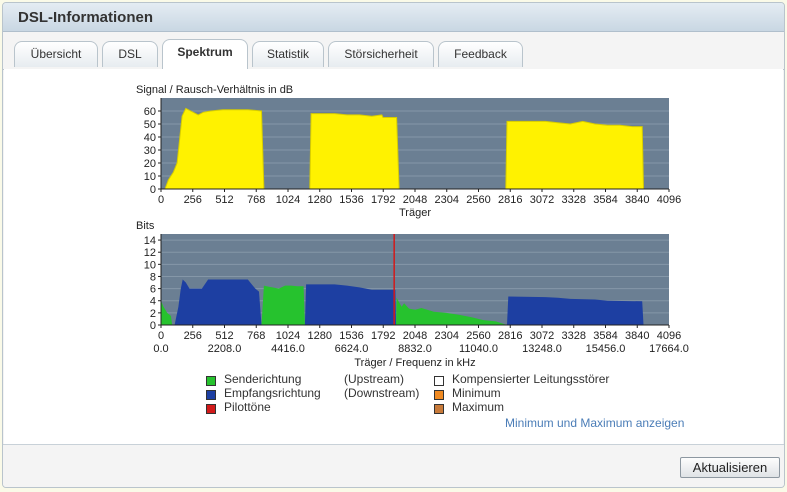  I want to click on legend-upstream-note: (Upstream), so click(374, 379).